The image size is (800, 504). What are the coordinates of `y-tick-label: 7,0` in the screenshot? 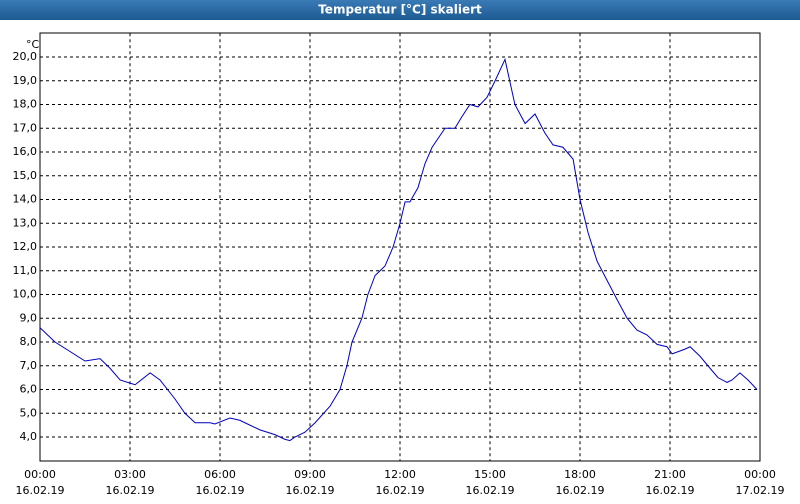 It's located at (29, 365).